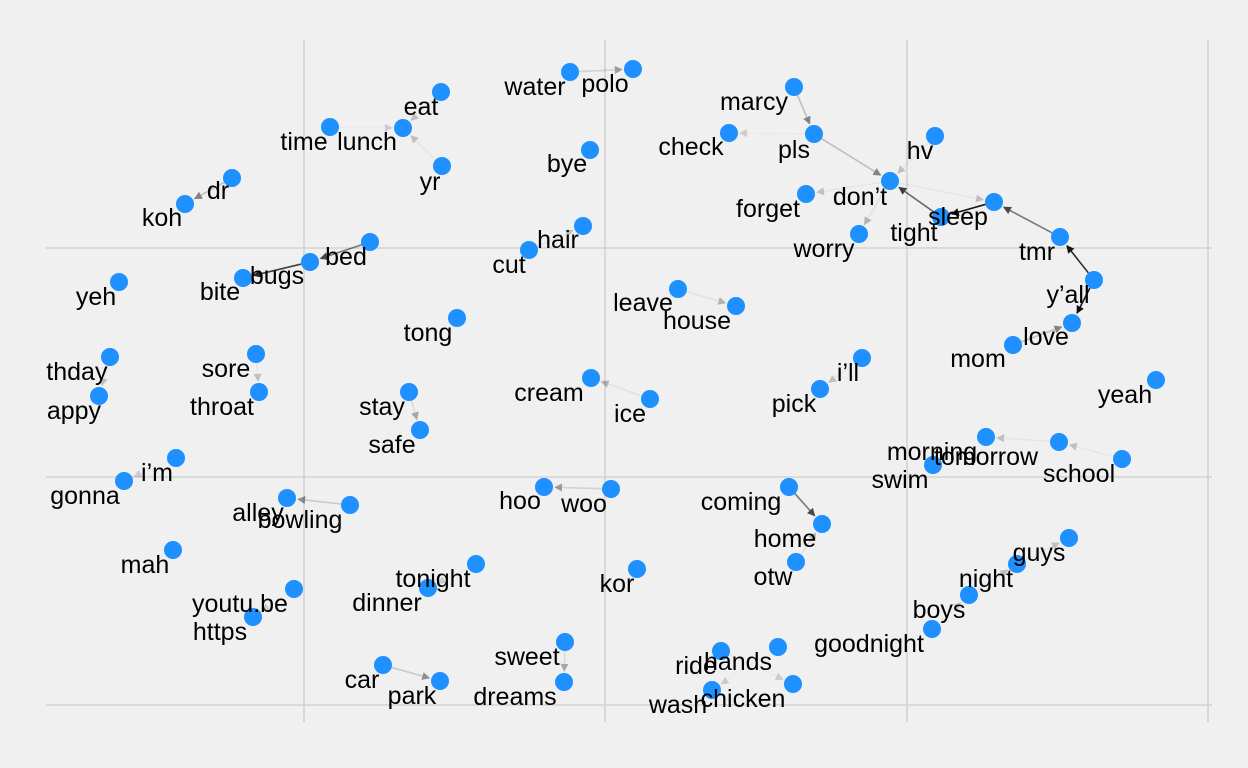 This screenshot has height=768, width=1248. I want to click on edge-mom-love, so click(1042, 334).